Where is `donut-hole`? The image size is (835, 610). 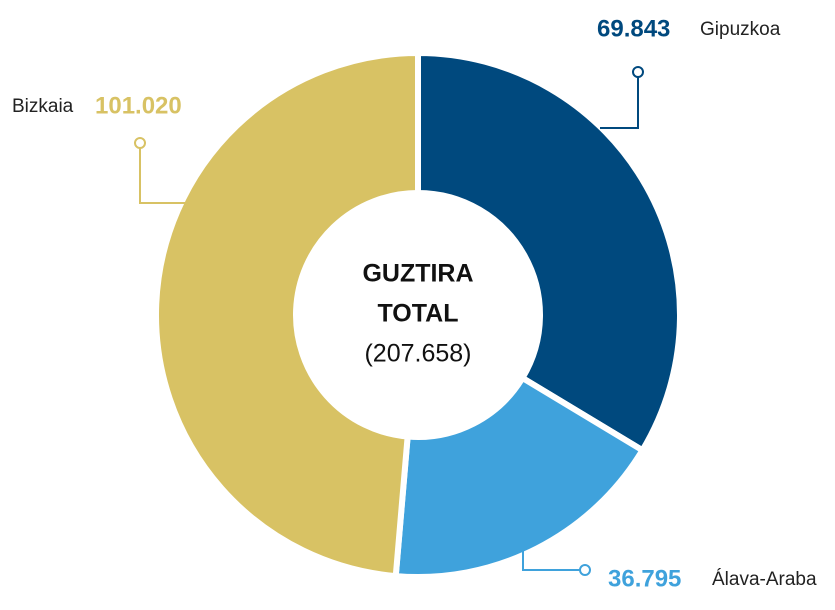 donut-hole is located at coordinates (418, 315).